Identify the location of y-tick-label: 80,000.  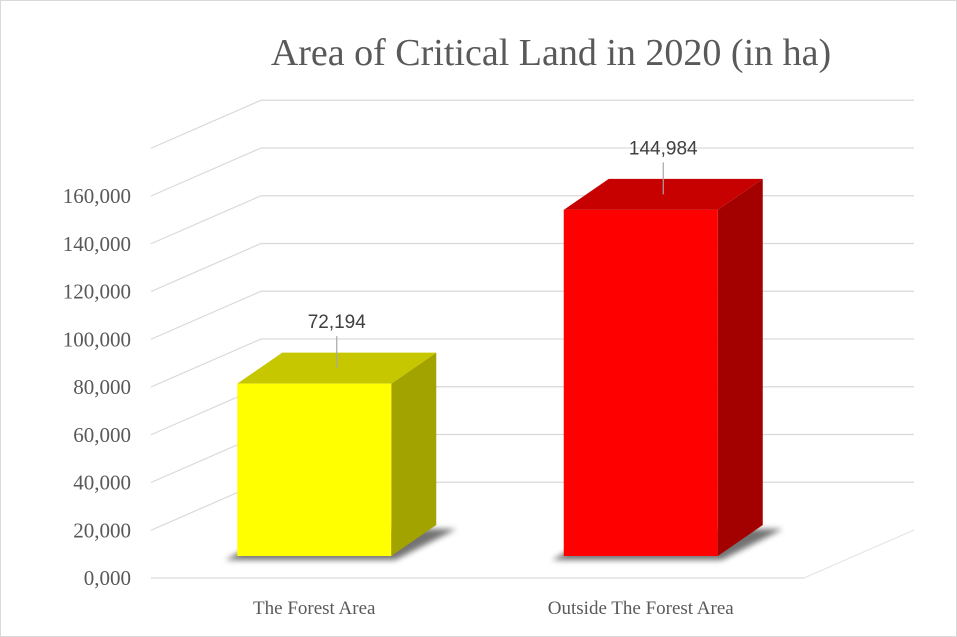
(102, 387).